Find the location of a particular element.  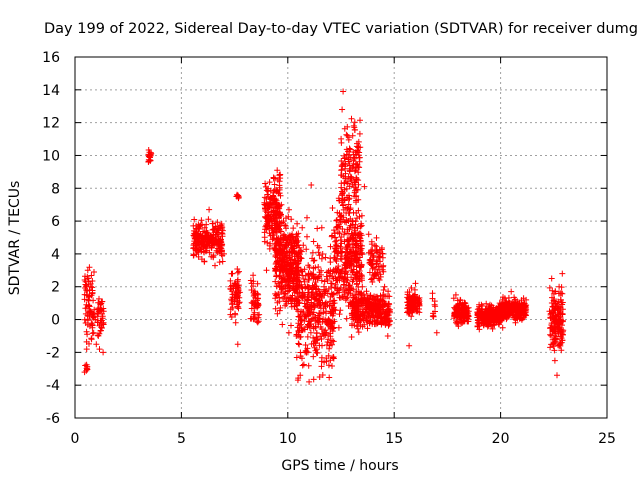

y-tick-label: -6 is located at coordinates (53, 419).